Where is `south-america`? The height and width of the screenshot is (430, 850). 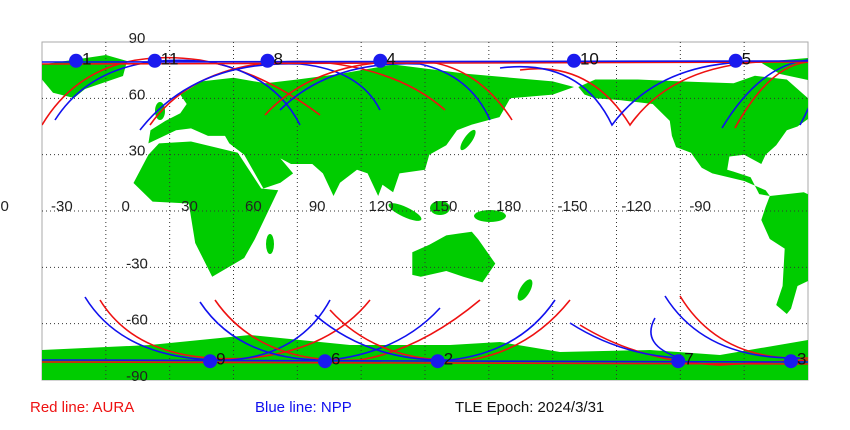 south-america is located at coordinates (784, 253).